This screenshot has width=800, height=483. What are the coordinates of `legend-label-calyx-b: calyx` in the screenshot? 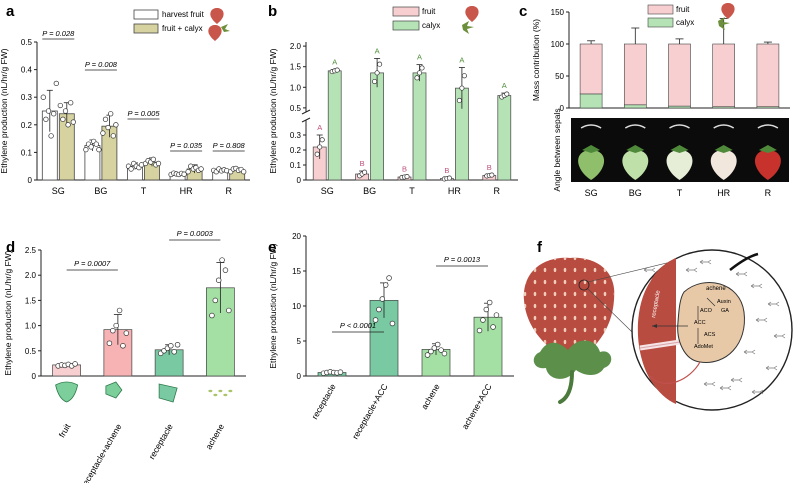 It's located at (431, 25).